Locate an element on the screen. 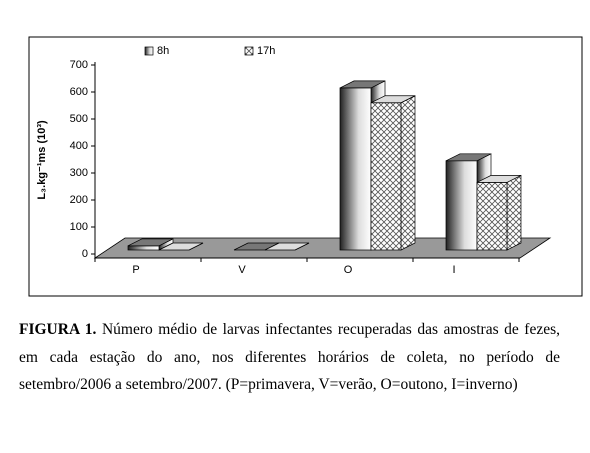 This screenshot has width=590, height=453. x-tick-label: V is located at coordinates (242, 270).